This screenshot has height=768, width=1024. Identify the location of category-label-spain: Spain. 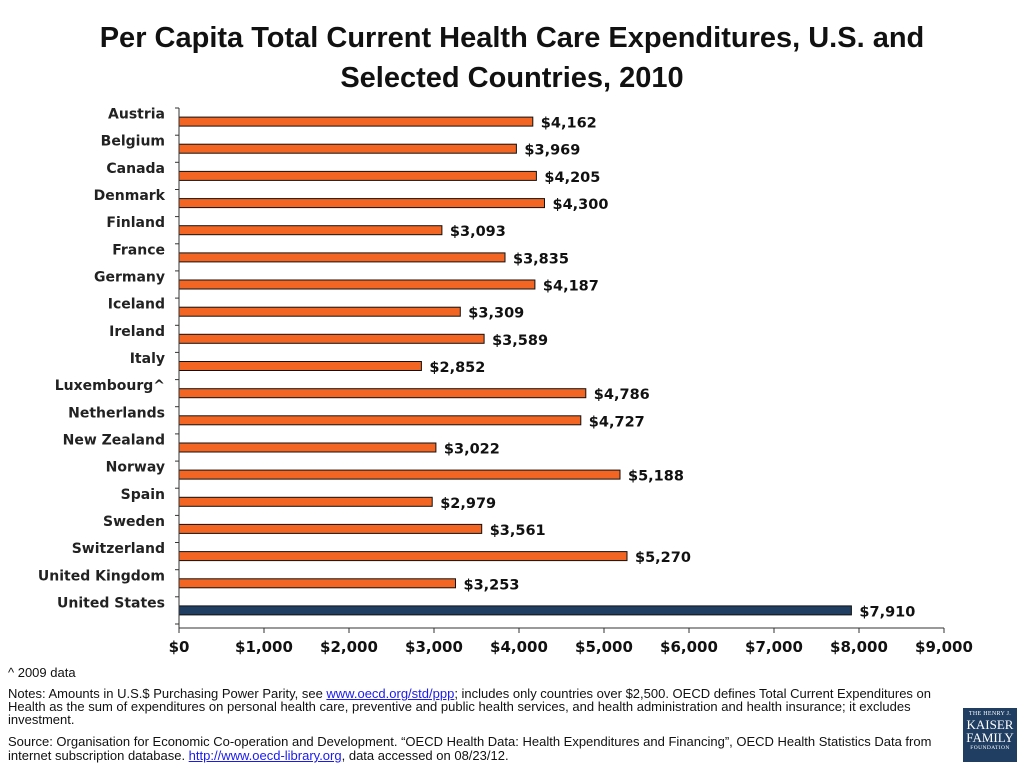
(143, 495).